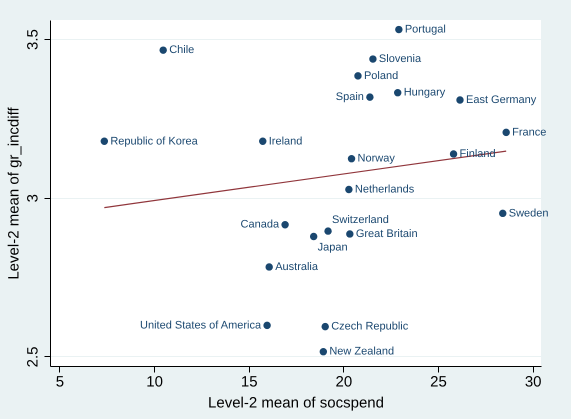  Describe the element at coordinates (425, 30) in the screenshot. I see `annotation: Portugal` at that location.